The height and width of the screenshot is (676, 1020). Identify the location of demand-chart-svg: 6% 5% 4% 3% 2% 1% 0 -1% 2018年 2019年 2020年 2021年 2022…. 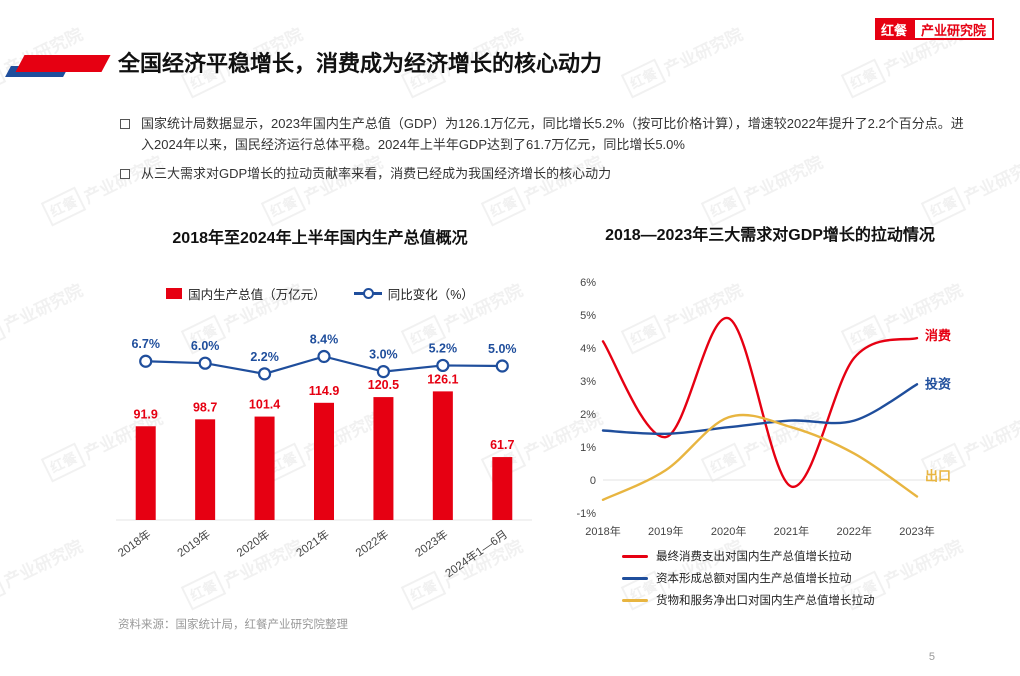
(763, 407).